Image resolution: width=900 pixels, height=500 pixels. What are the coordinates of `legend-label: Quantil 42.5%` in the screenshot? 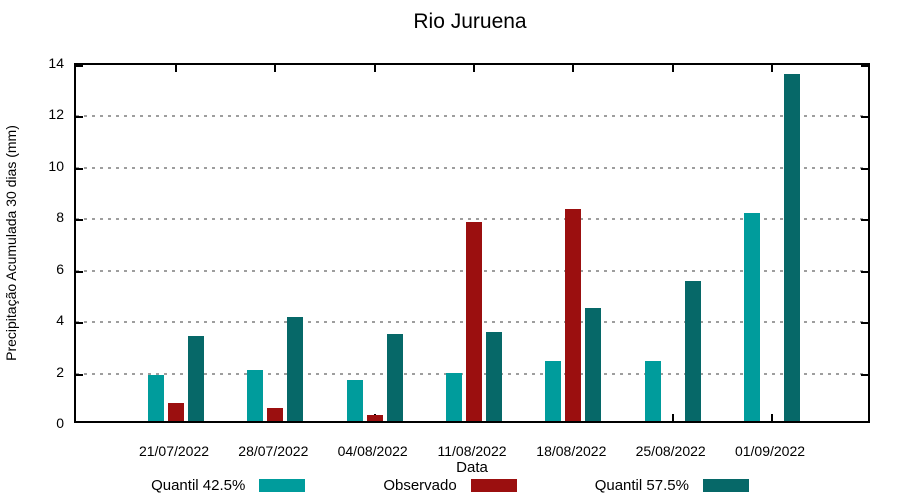 It's located at (198, 485).